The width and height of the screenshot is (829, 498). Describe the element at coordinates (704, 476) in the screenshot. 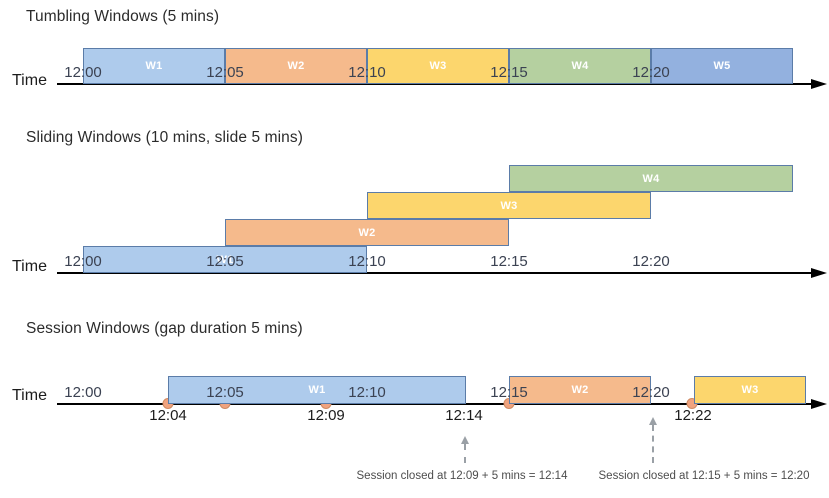

I see `session-close-annotation: Session closed at 12:15 + 5 mins = 12:20` at that location.